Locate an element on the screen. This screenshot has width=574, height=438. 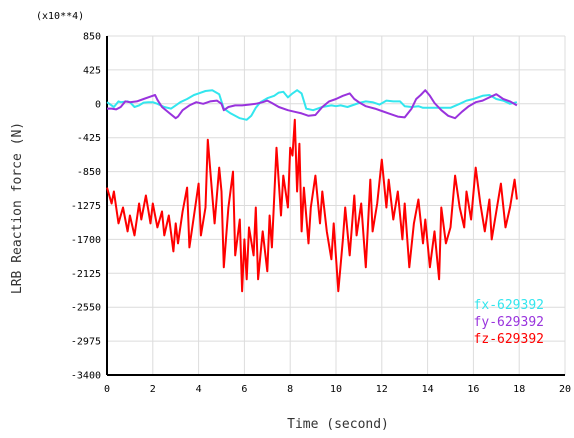
x-tick-label: 16 is located at coordinates (473, 389).